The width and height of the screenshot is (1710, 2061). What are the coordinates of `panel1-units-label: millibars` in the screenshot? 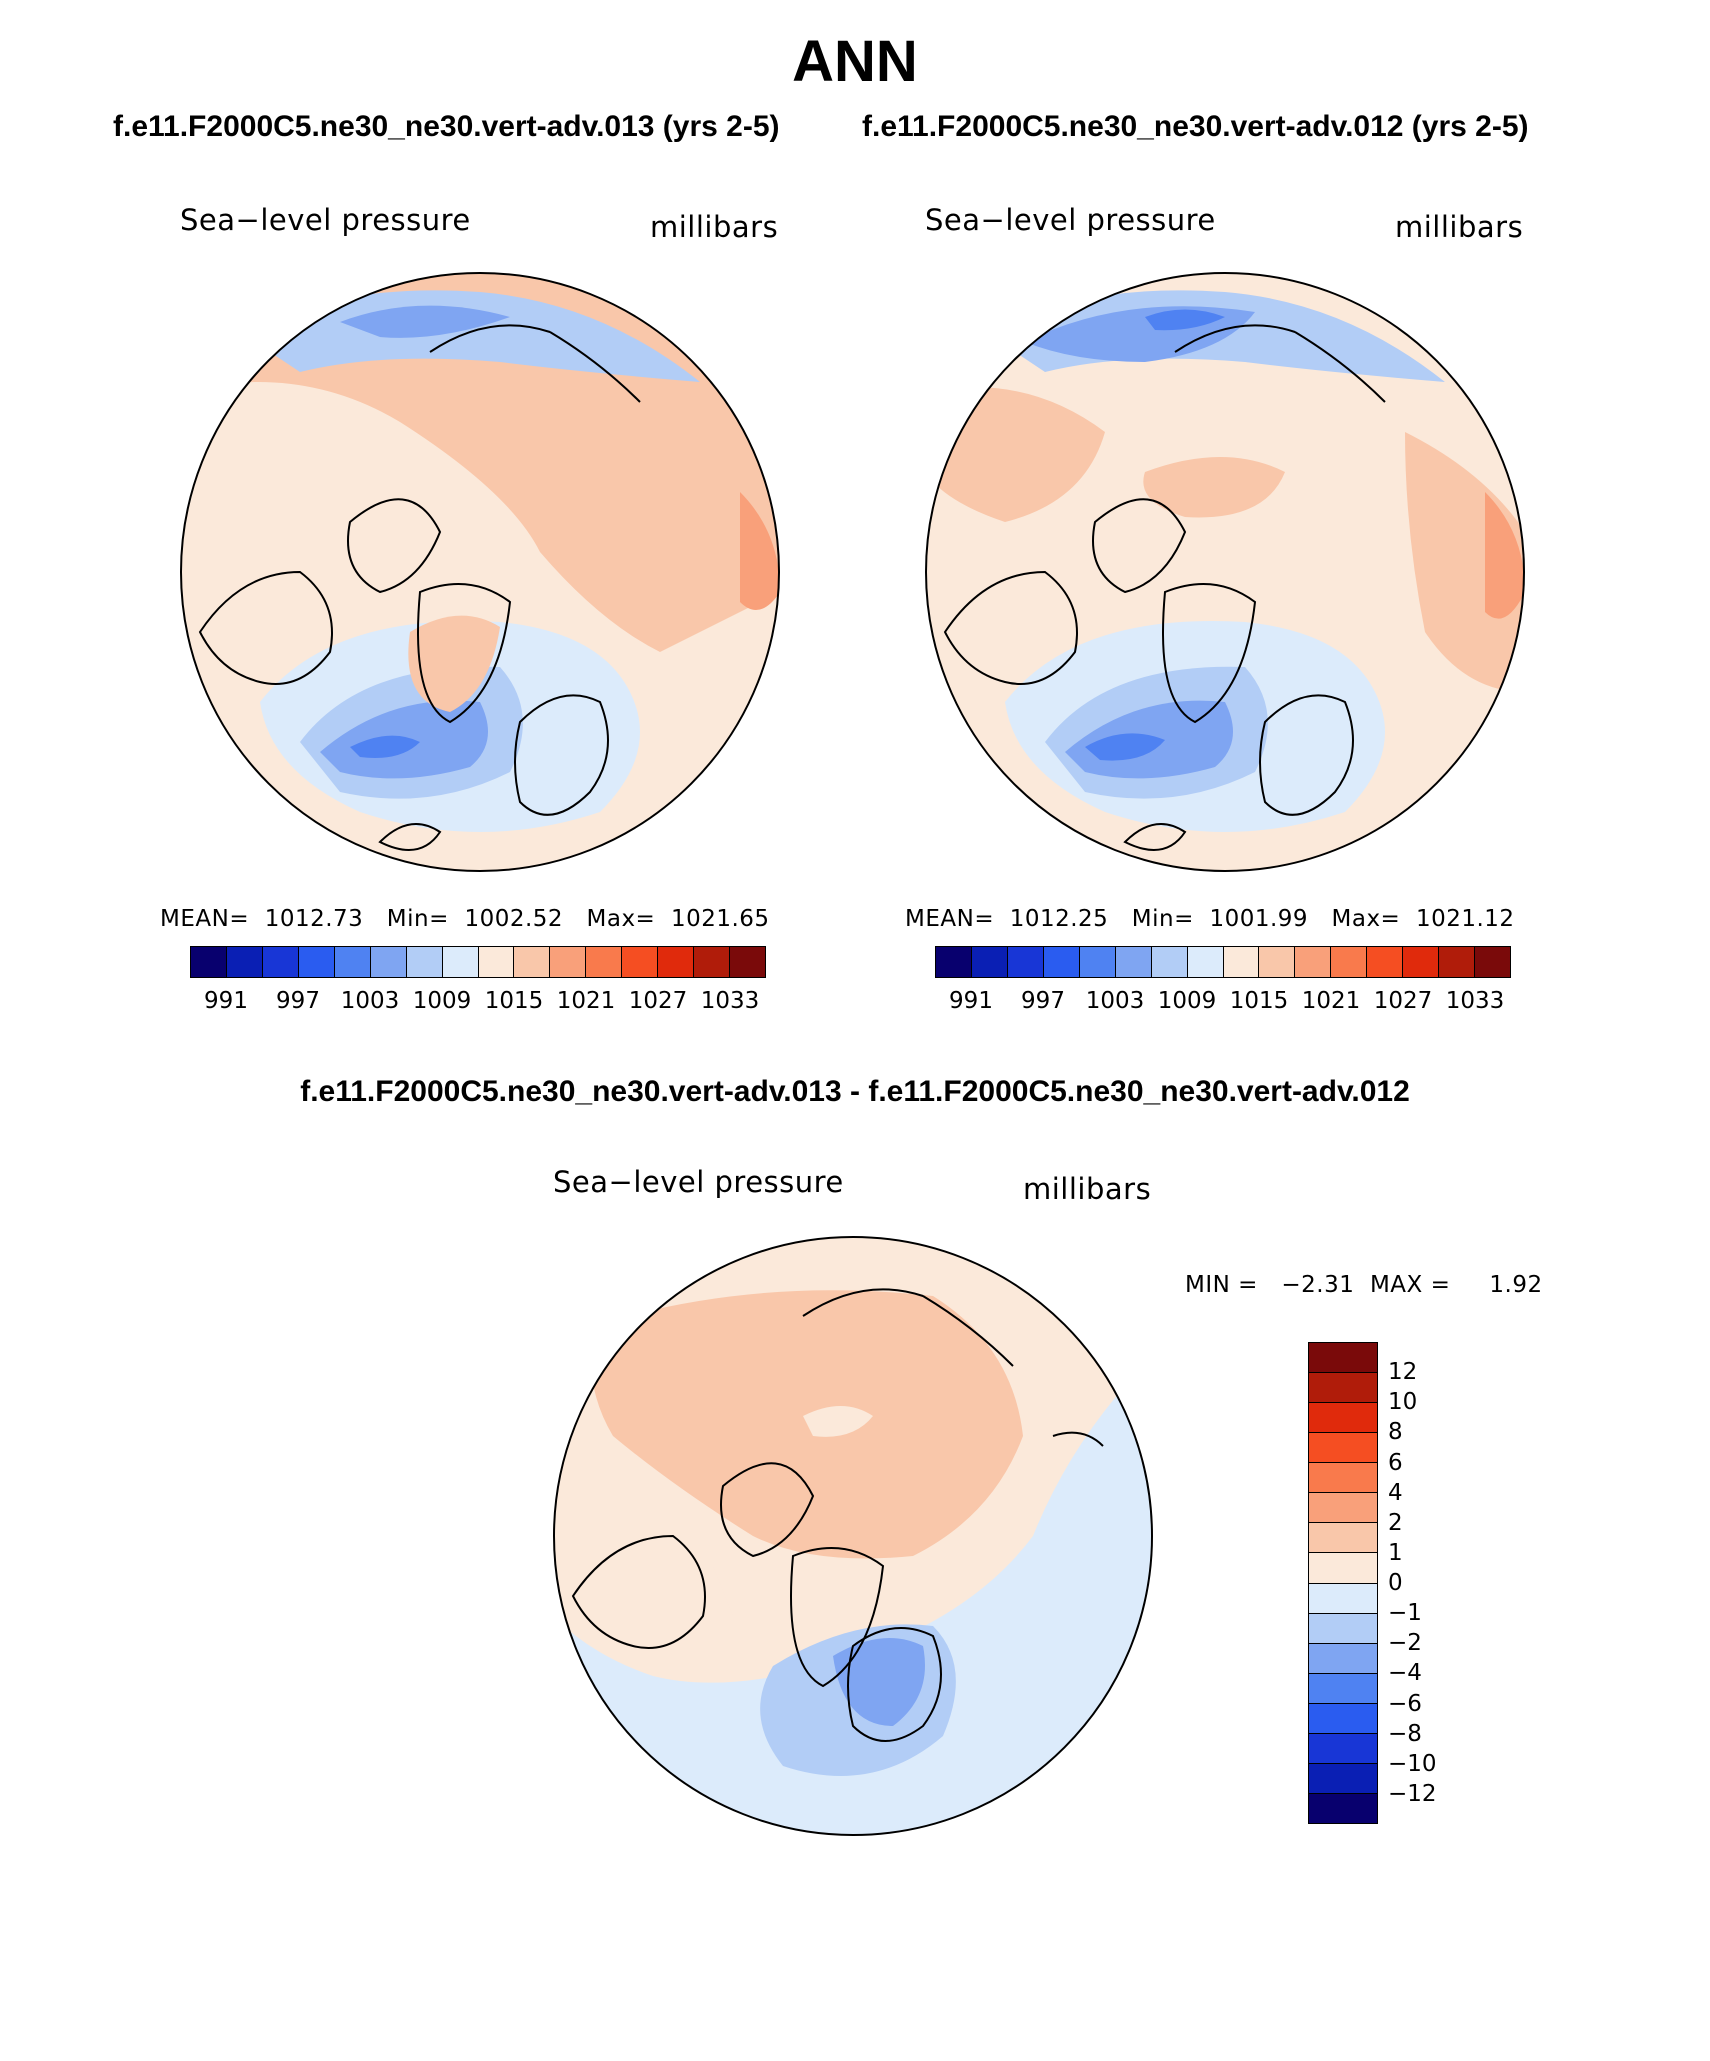 It's located at (714, 227).